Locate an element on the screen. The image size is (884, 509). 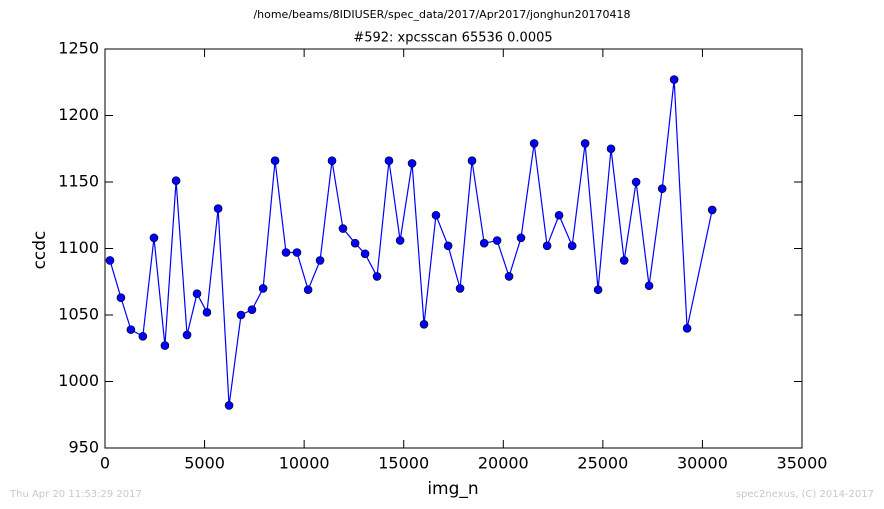
y-tick-label: 1250 is located at coordinates (78, 48).